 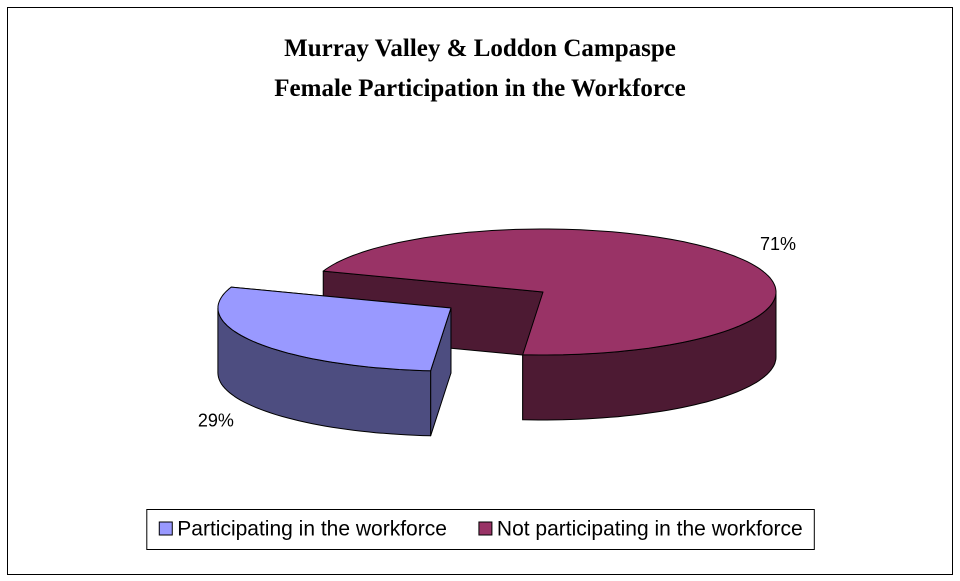 I want to click on legend-label: Not participating in the workforce, so click(x=650, y=529).